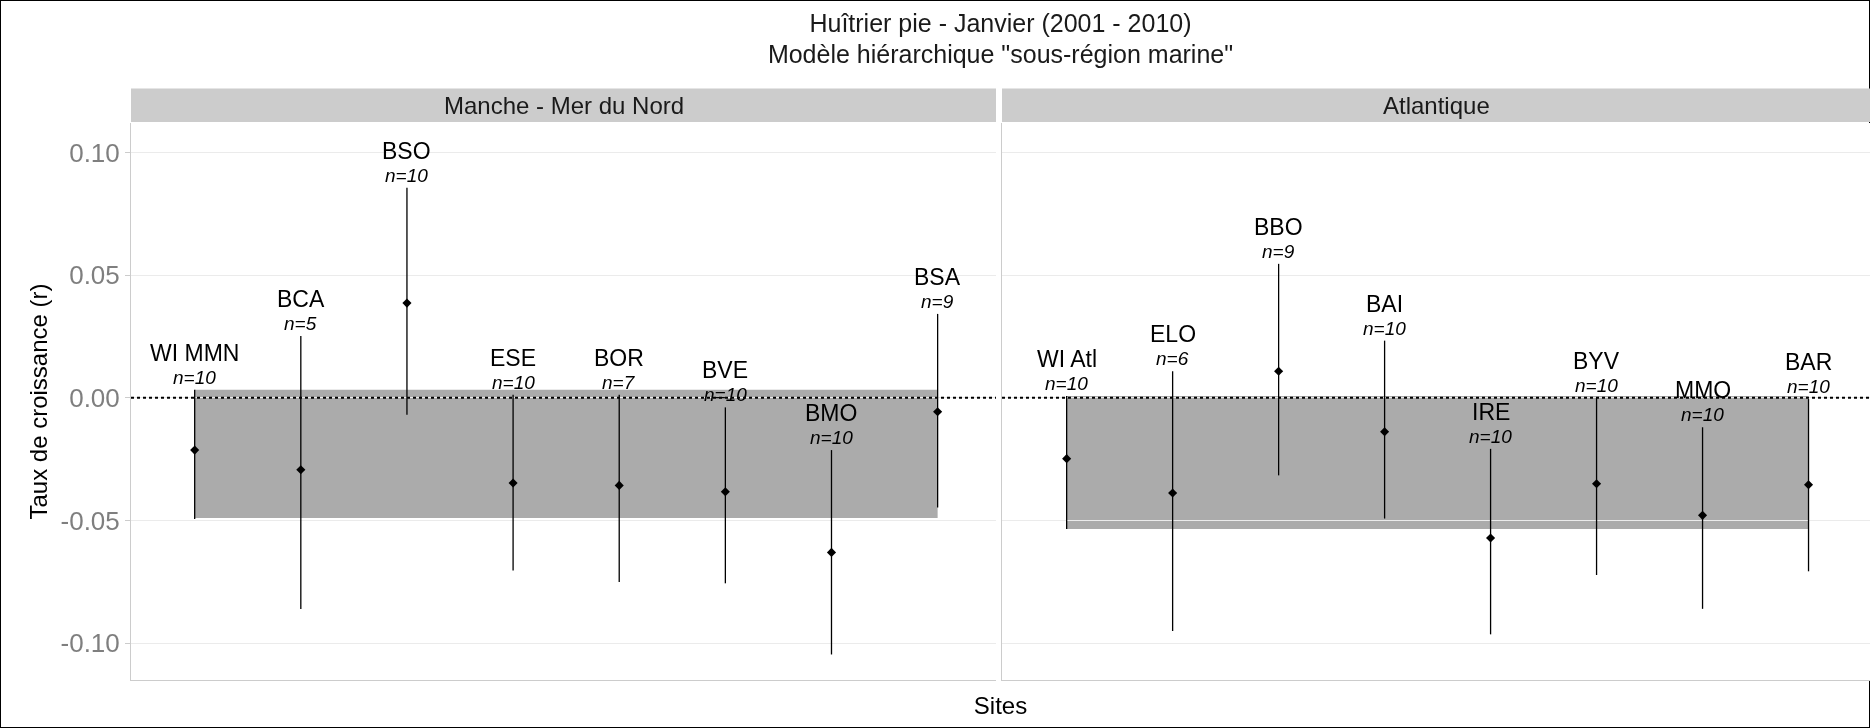 The width and height of the screenshot is (1870, 728). Describe the element at coordinates (1278, 227) in the screenshot. I see `category-label: BBO` at that location.